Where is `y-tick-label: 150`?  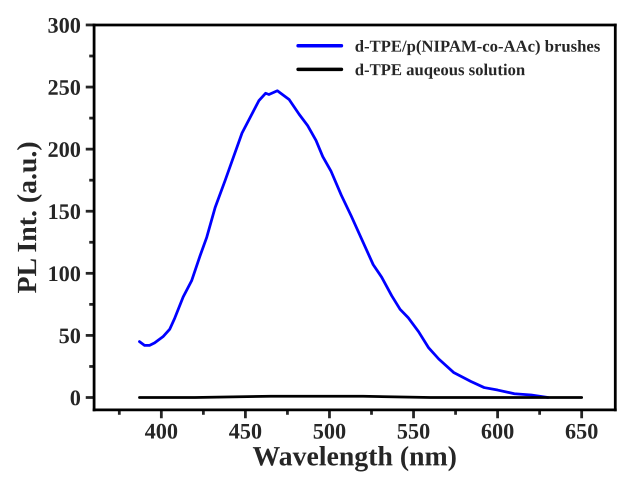
y-tick-label: 150 is located at coordinates (64, 212).